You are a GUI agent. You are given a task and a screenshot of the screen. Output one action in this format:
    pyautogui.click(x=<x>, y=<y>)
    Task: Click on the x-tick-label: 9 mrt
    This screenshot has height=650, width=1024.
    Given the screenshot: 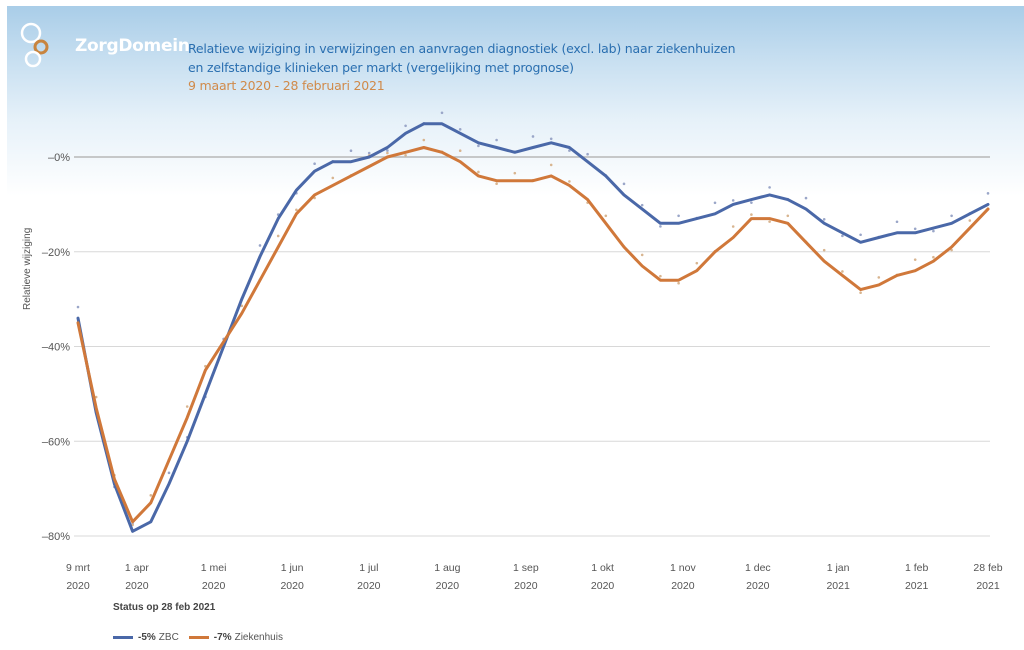 What is the action you would take?
    pyautogui.click(x=78, y=568)
    